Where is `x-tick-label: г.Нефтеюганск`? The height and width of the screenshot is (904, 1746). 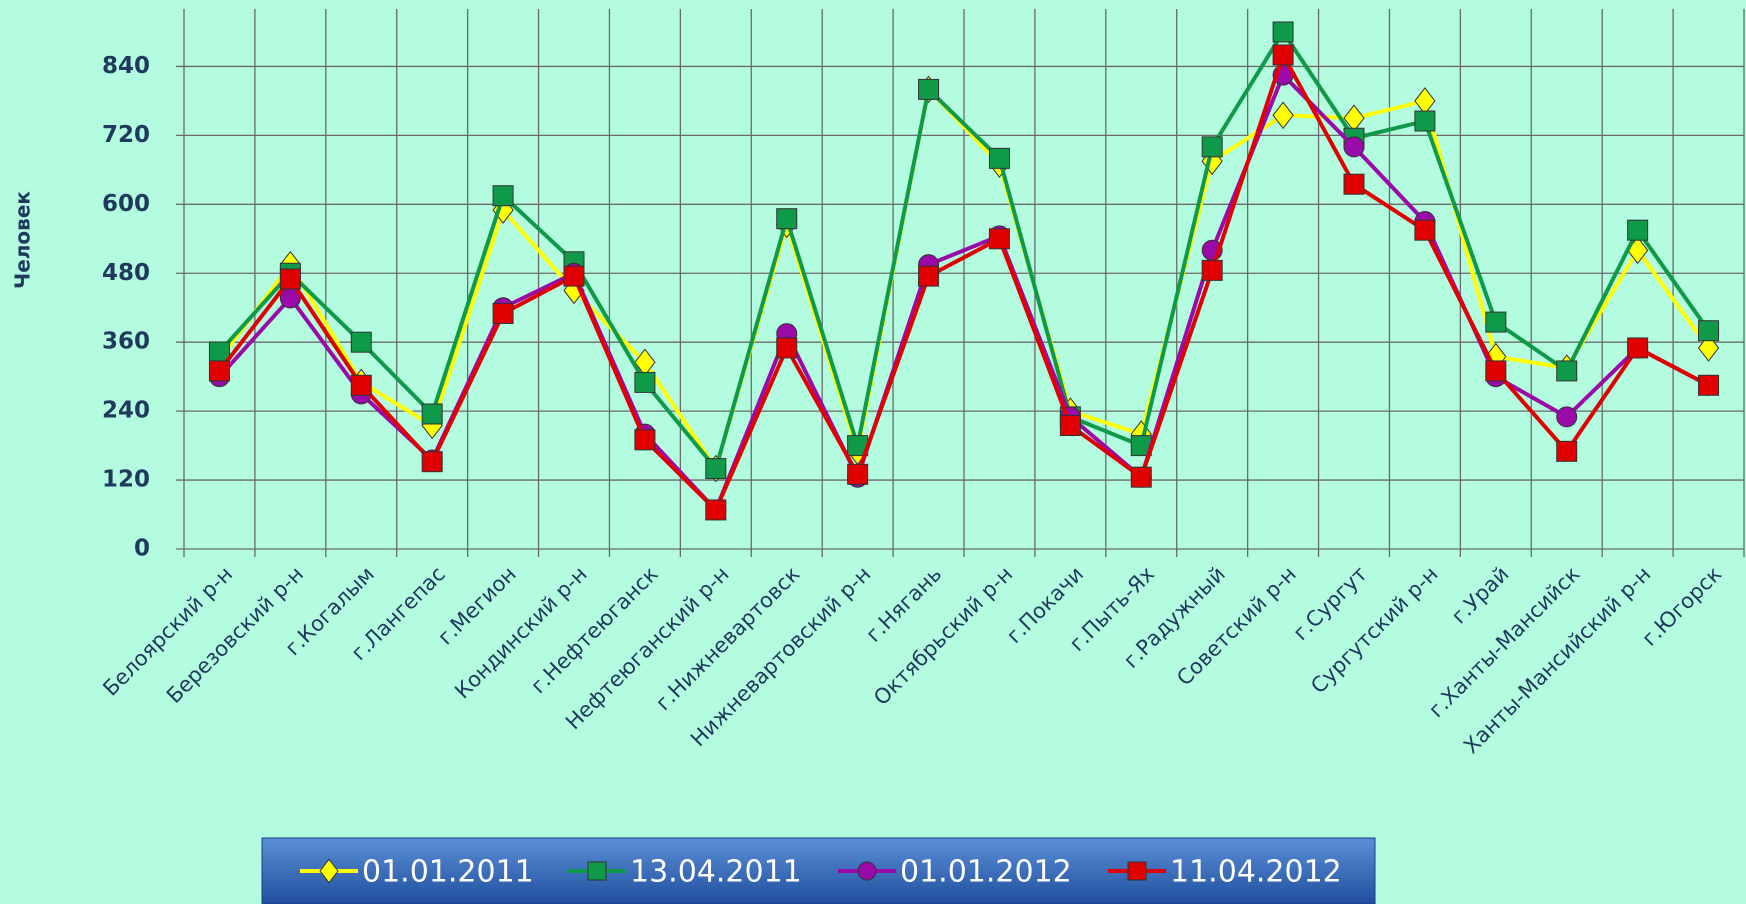 x-tick-label: г.Нефтеюганск is located at coordinates (594, 630).